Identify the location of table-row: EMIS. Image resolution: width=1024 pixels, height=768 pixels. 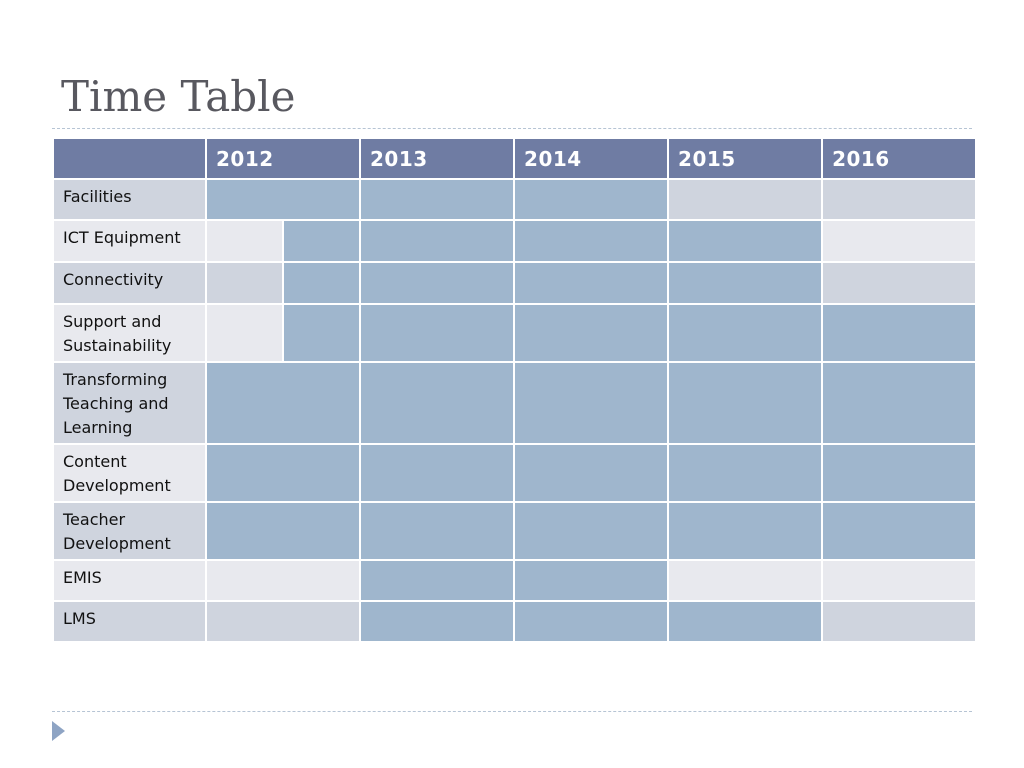
(515, 580).